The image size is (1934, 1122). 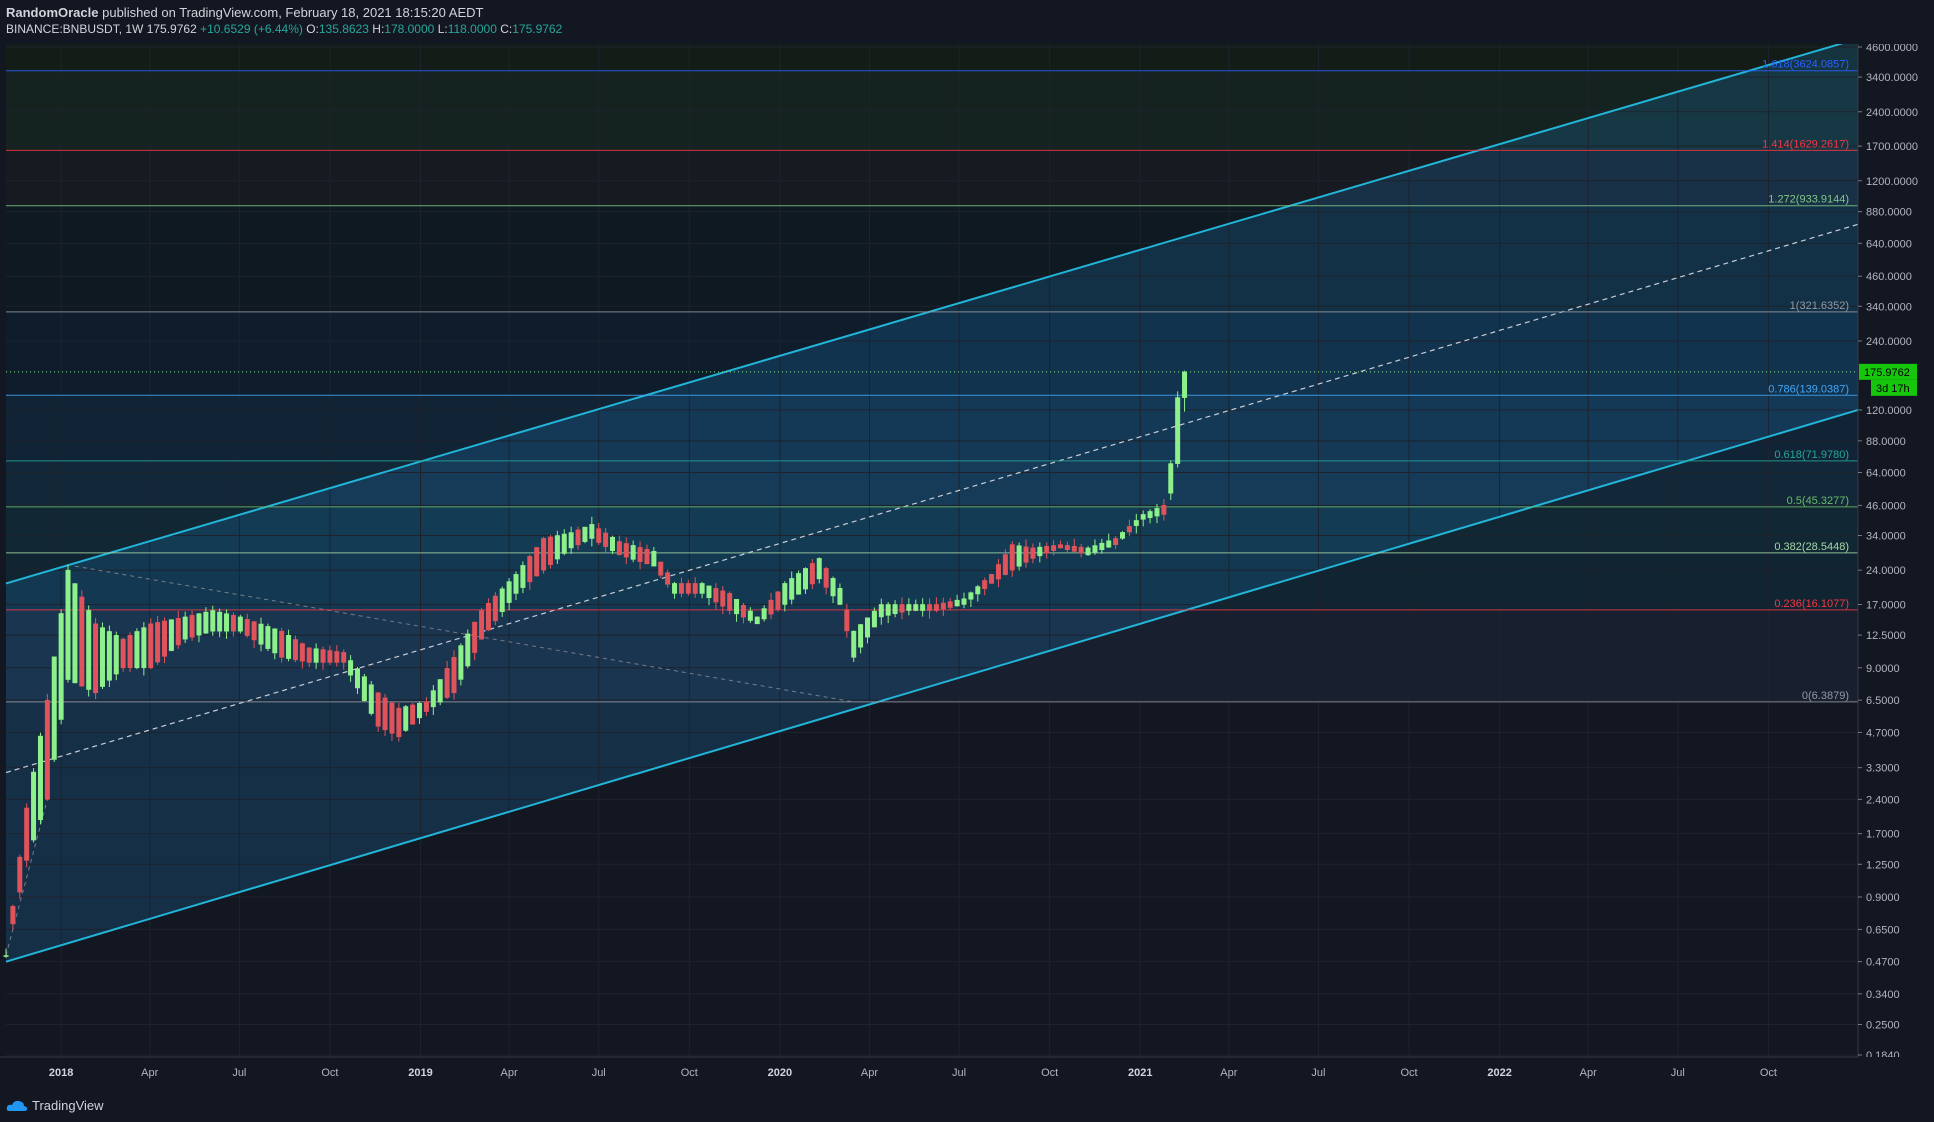 I want to click on author-name: RandomOracle, so click(x=52, y=12).